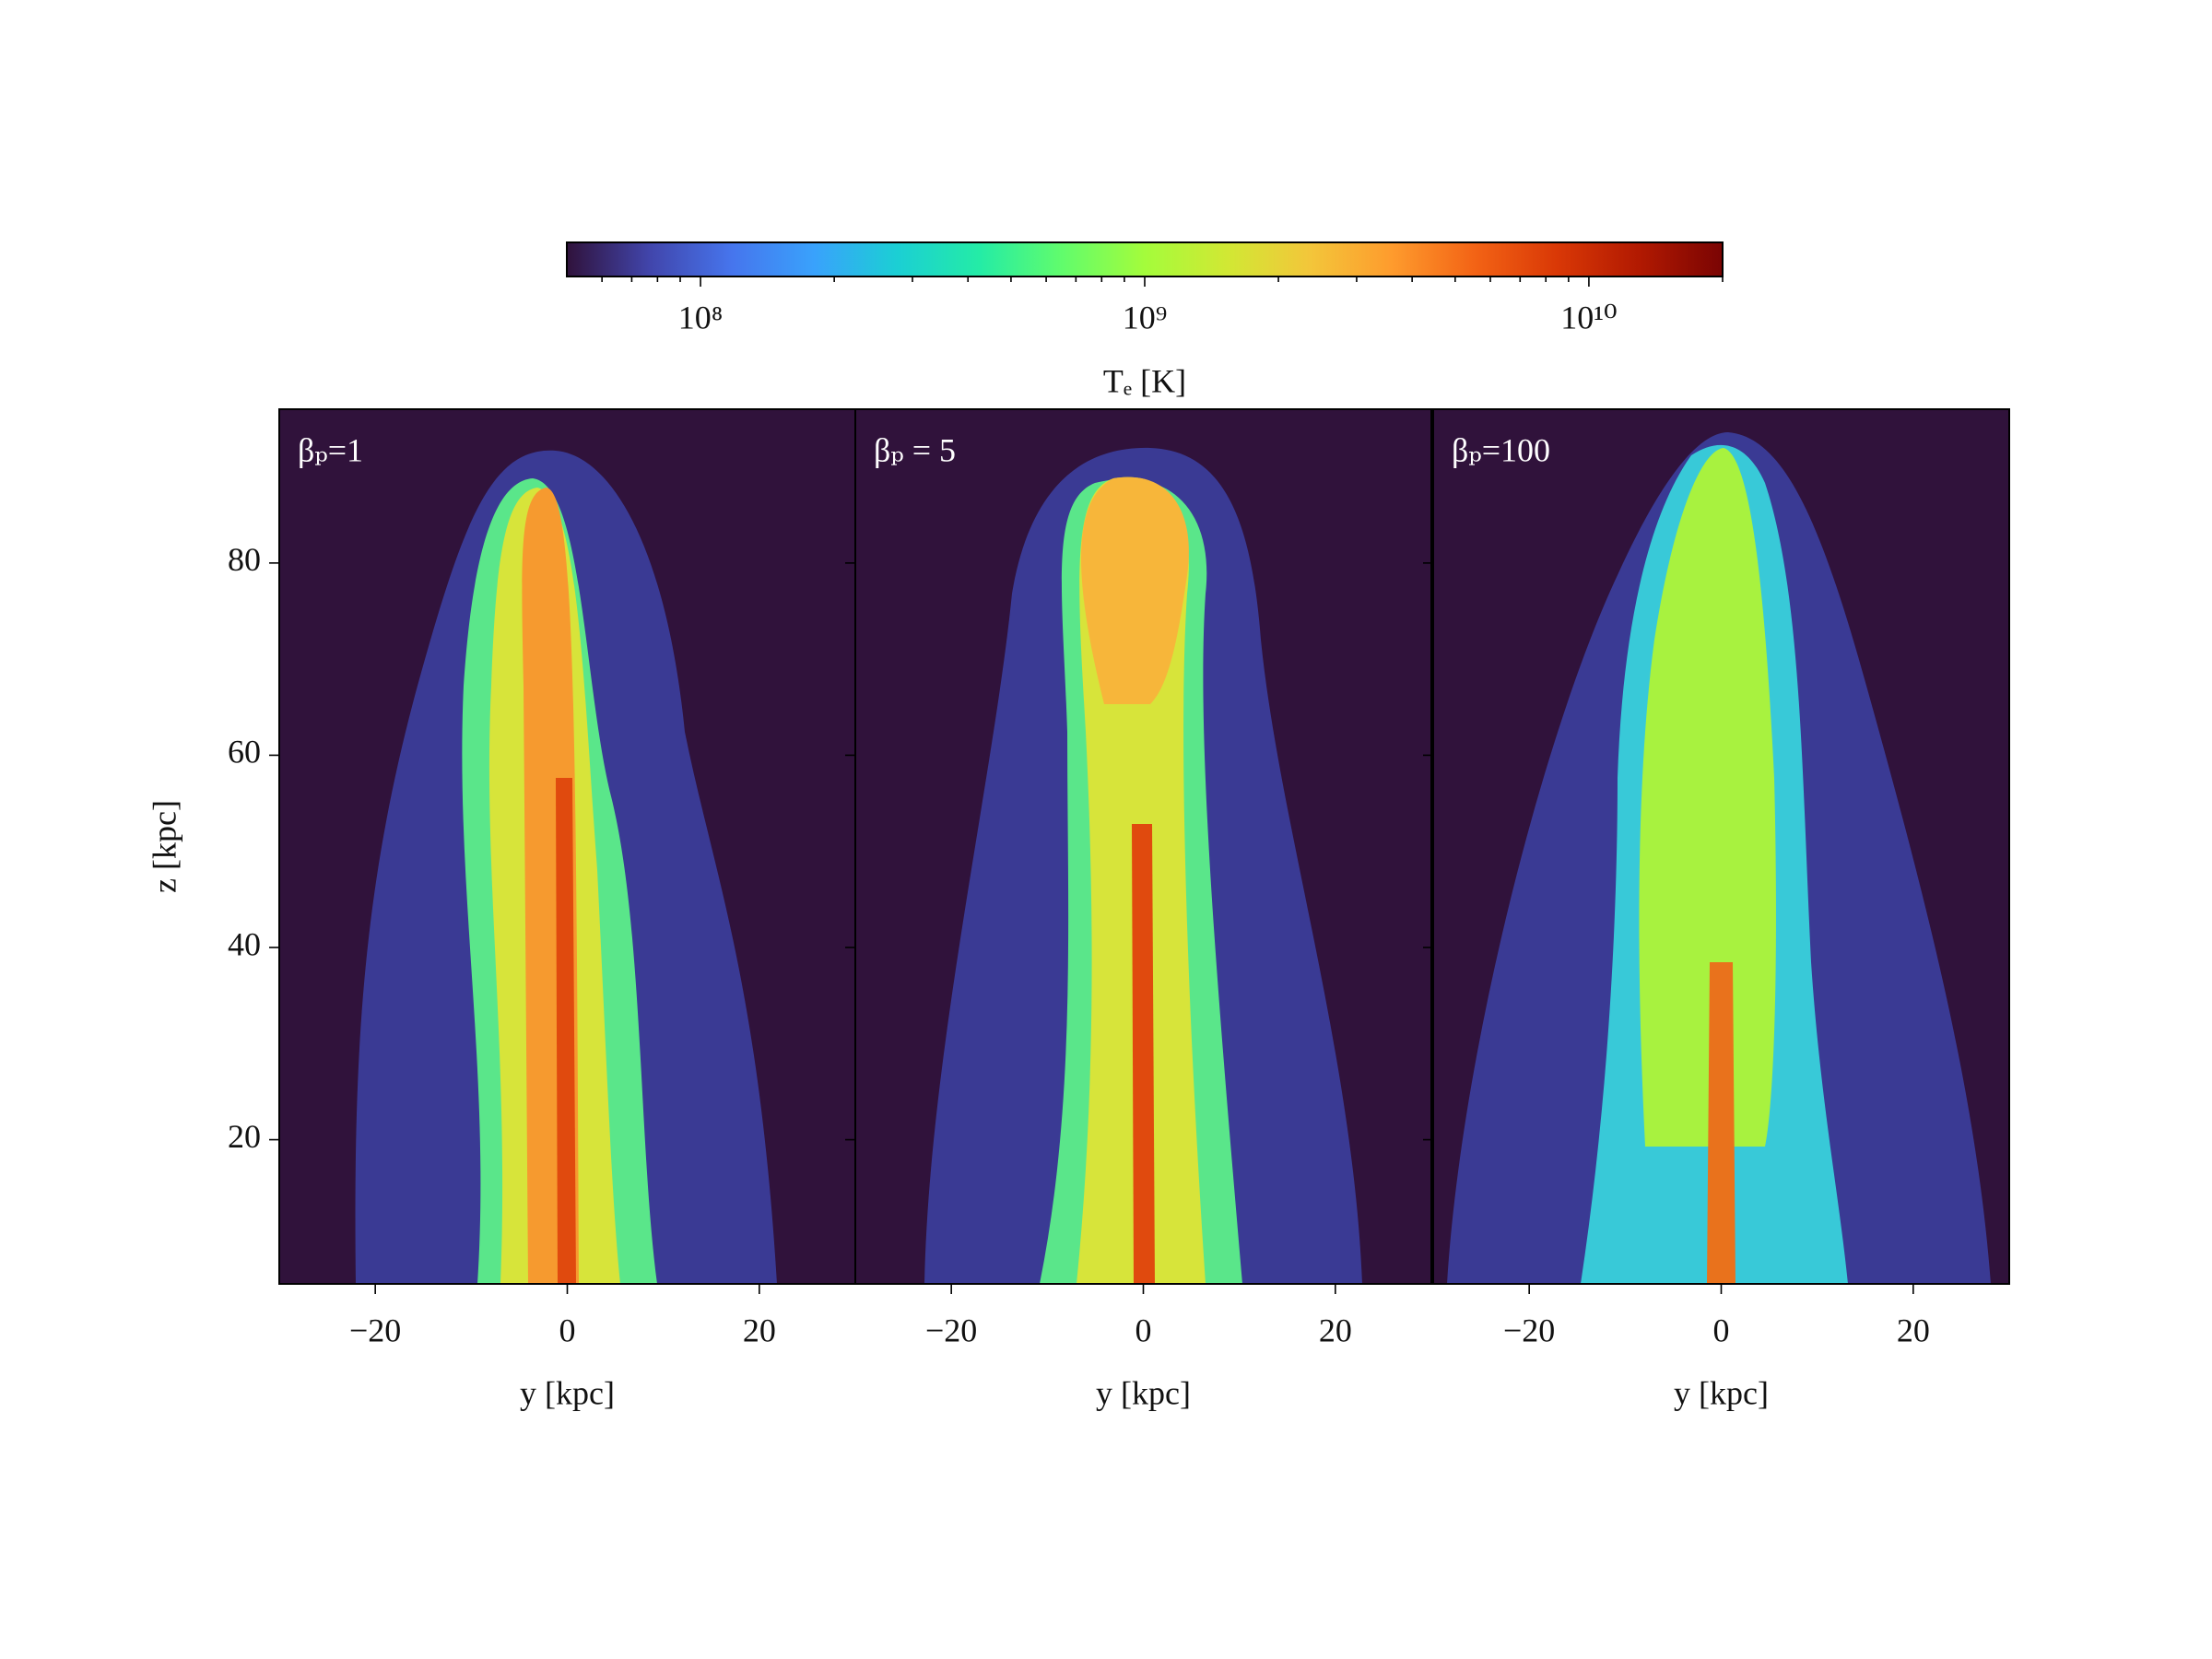 Image resolution: width=2212 pixels, height=1659 pixels. What do you see at coordinates (1145, 259) in the screenshot?
I see `colorbar` at bounding box center [1145, 259].